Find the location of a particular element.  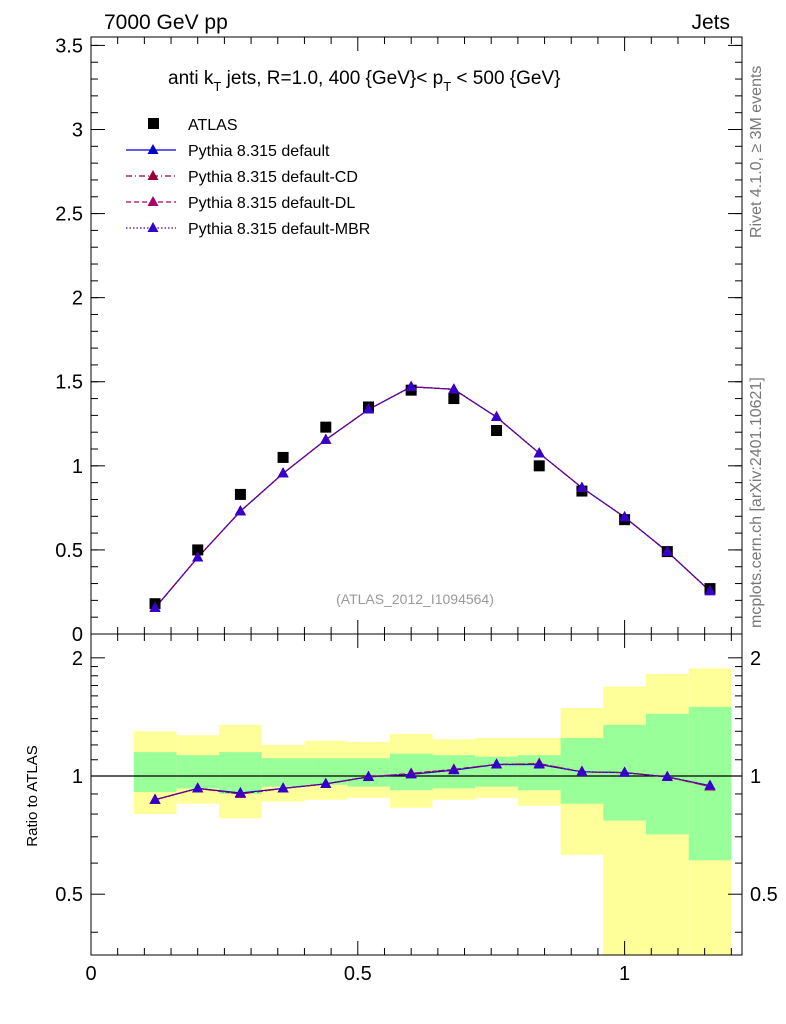

main-y-tick-label: 1 is located at coordinates (77, 467).